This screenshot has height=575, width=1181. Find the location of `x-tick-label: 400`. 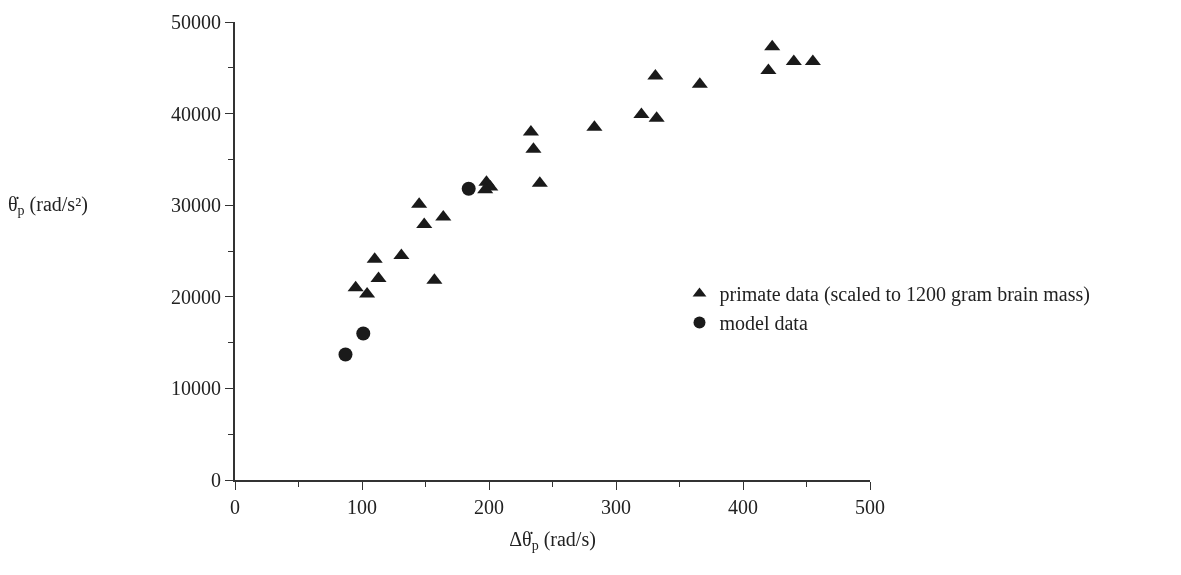

x-tick-label: 400 is located at coordinates (743, 507).